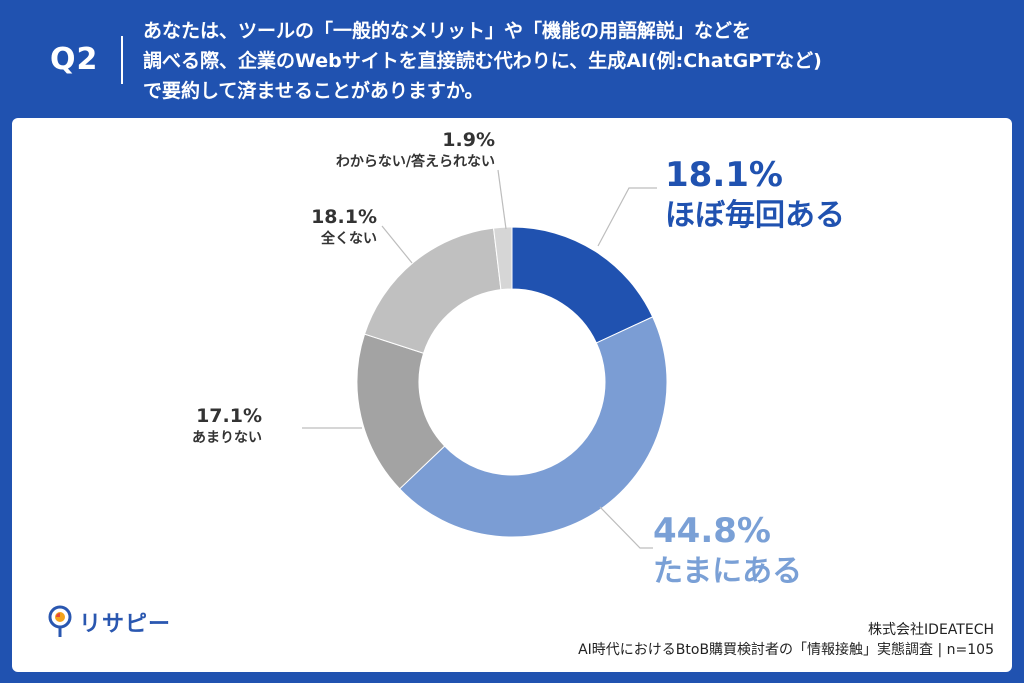 The image size is (1024, 683). I want to click on slice-pct-label: 17.1%, so click(229, 416).